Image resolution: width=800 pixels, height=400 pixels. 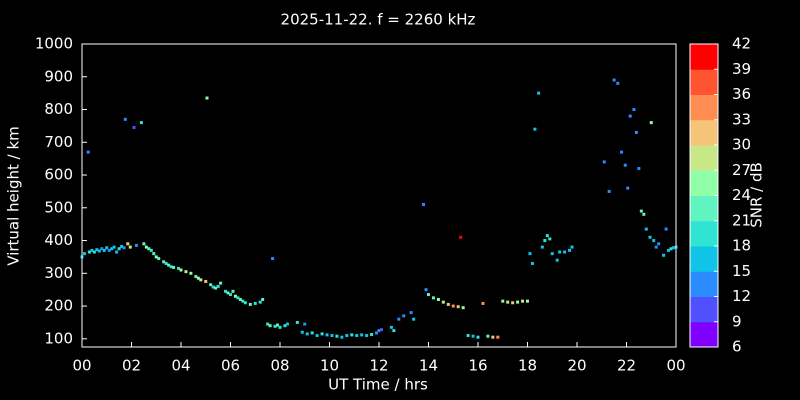 What do you see at coordinates (741, 145) in the screenshot?
I see `colorbar-tick-label: 30` at bounding box center [741, 145].